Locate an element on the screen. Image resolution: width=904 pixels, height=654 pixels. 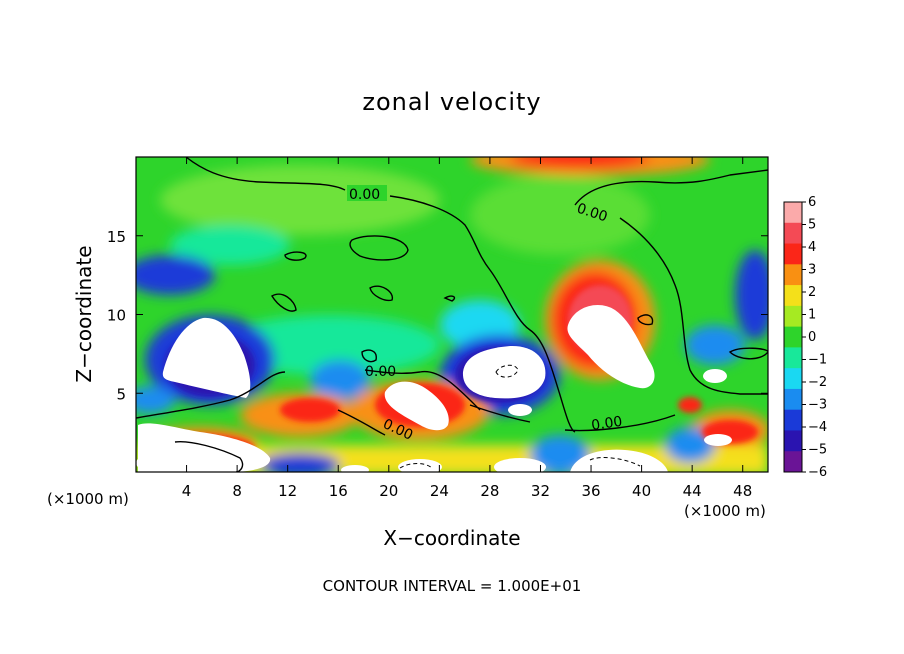
y-tick-label: 10 is located at coordinates (116, 316).